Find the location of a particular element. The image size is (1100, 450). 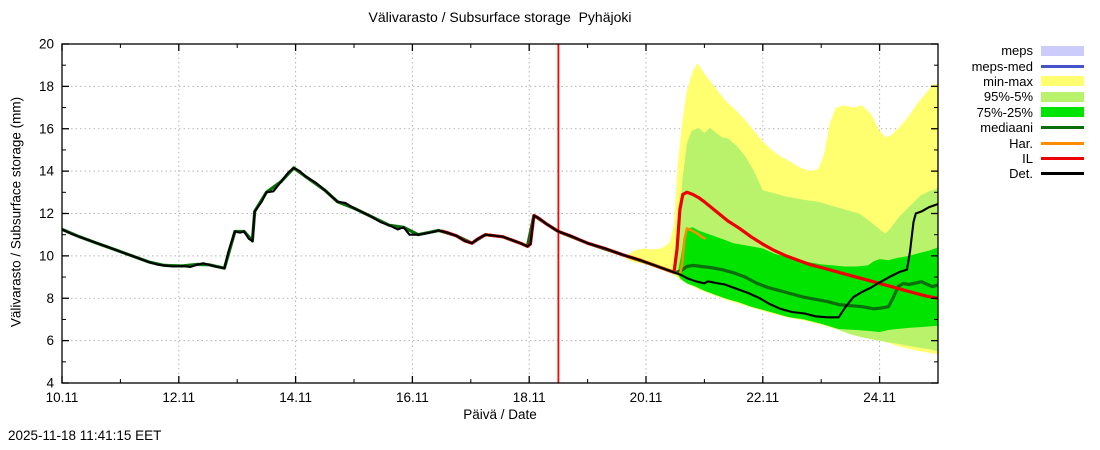

y-tick-label: 14 is located at coordinates (47, 171).